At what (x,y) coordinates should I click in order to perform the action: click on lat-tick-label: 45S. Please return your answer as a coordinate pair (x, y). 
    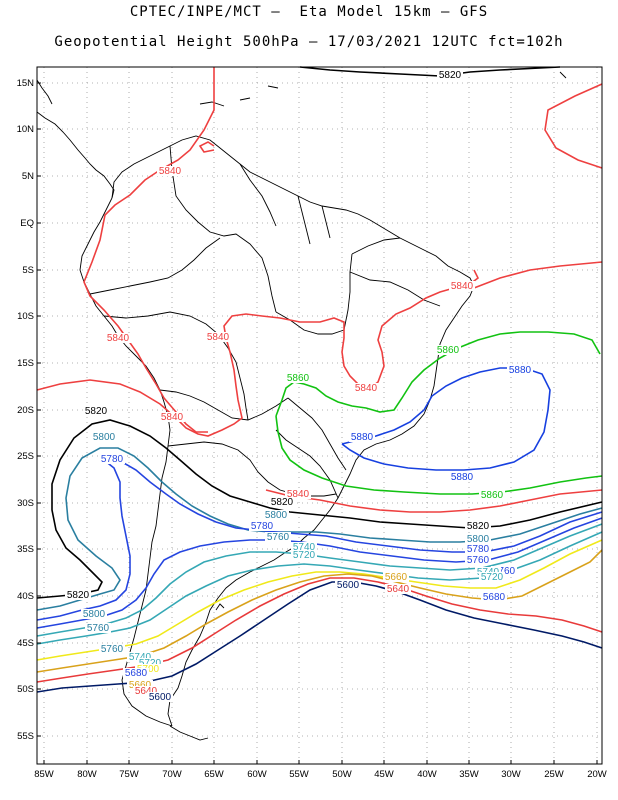
    Looking at the image, I should click on (25, 643).